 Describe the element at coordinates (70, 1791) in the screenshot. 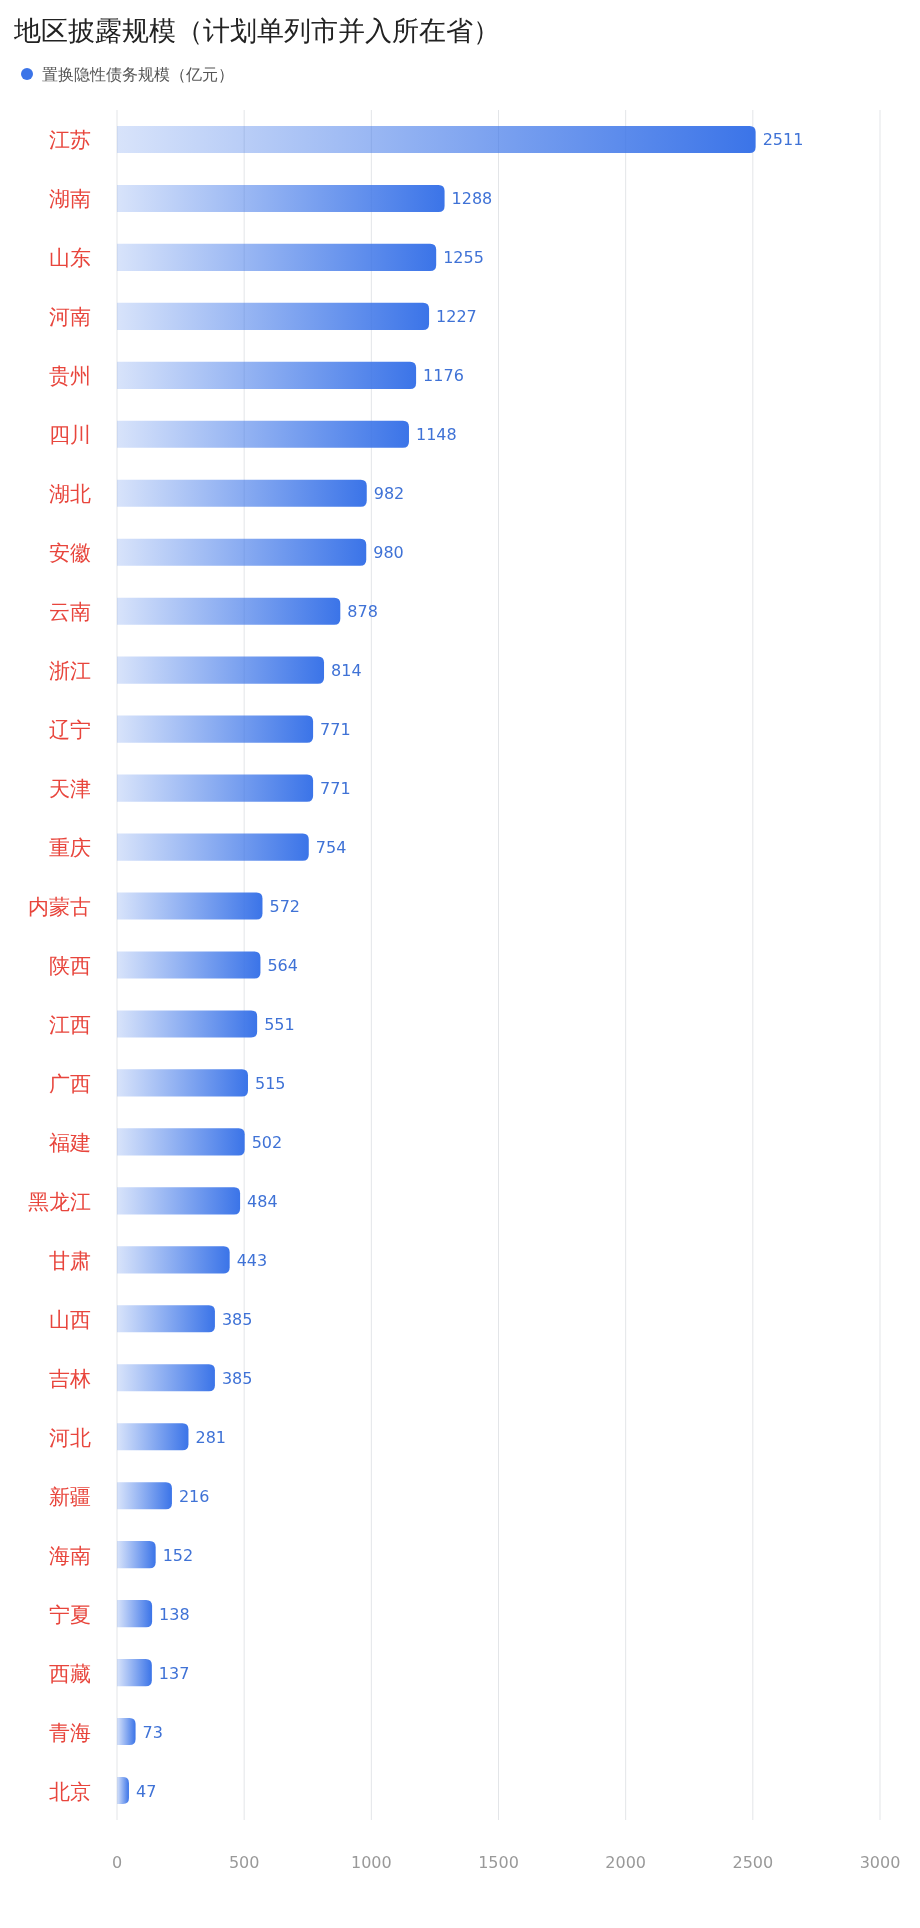

I see `y-tick-label: 北京` at that location.